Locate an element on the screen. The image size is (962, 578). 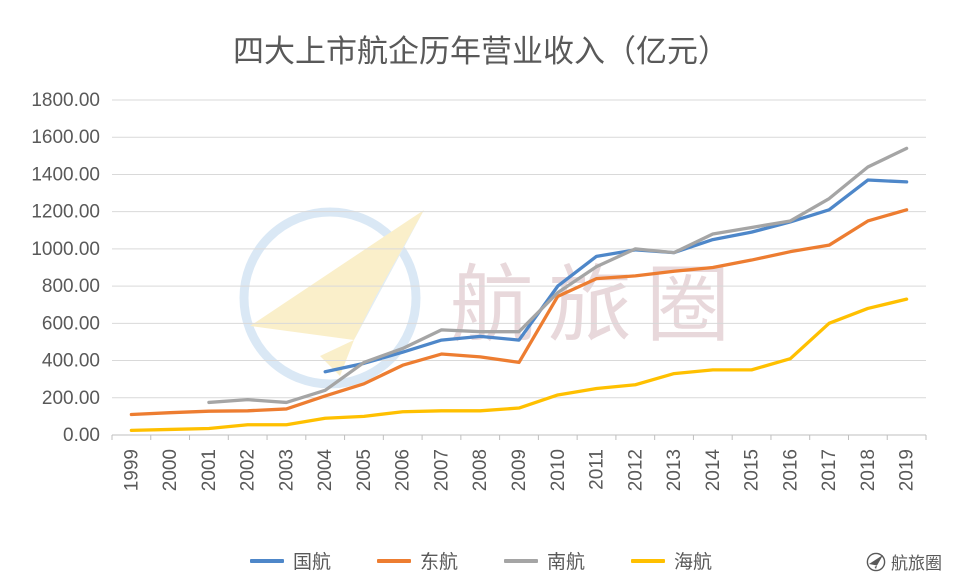
y-axis-tick-label: 1000.00 is located at coordinates (65, 249).